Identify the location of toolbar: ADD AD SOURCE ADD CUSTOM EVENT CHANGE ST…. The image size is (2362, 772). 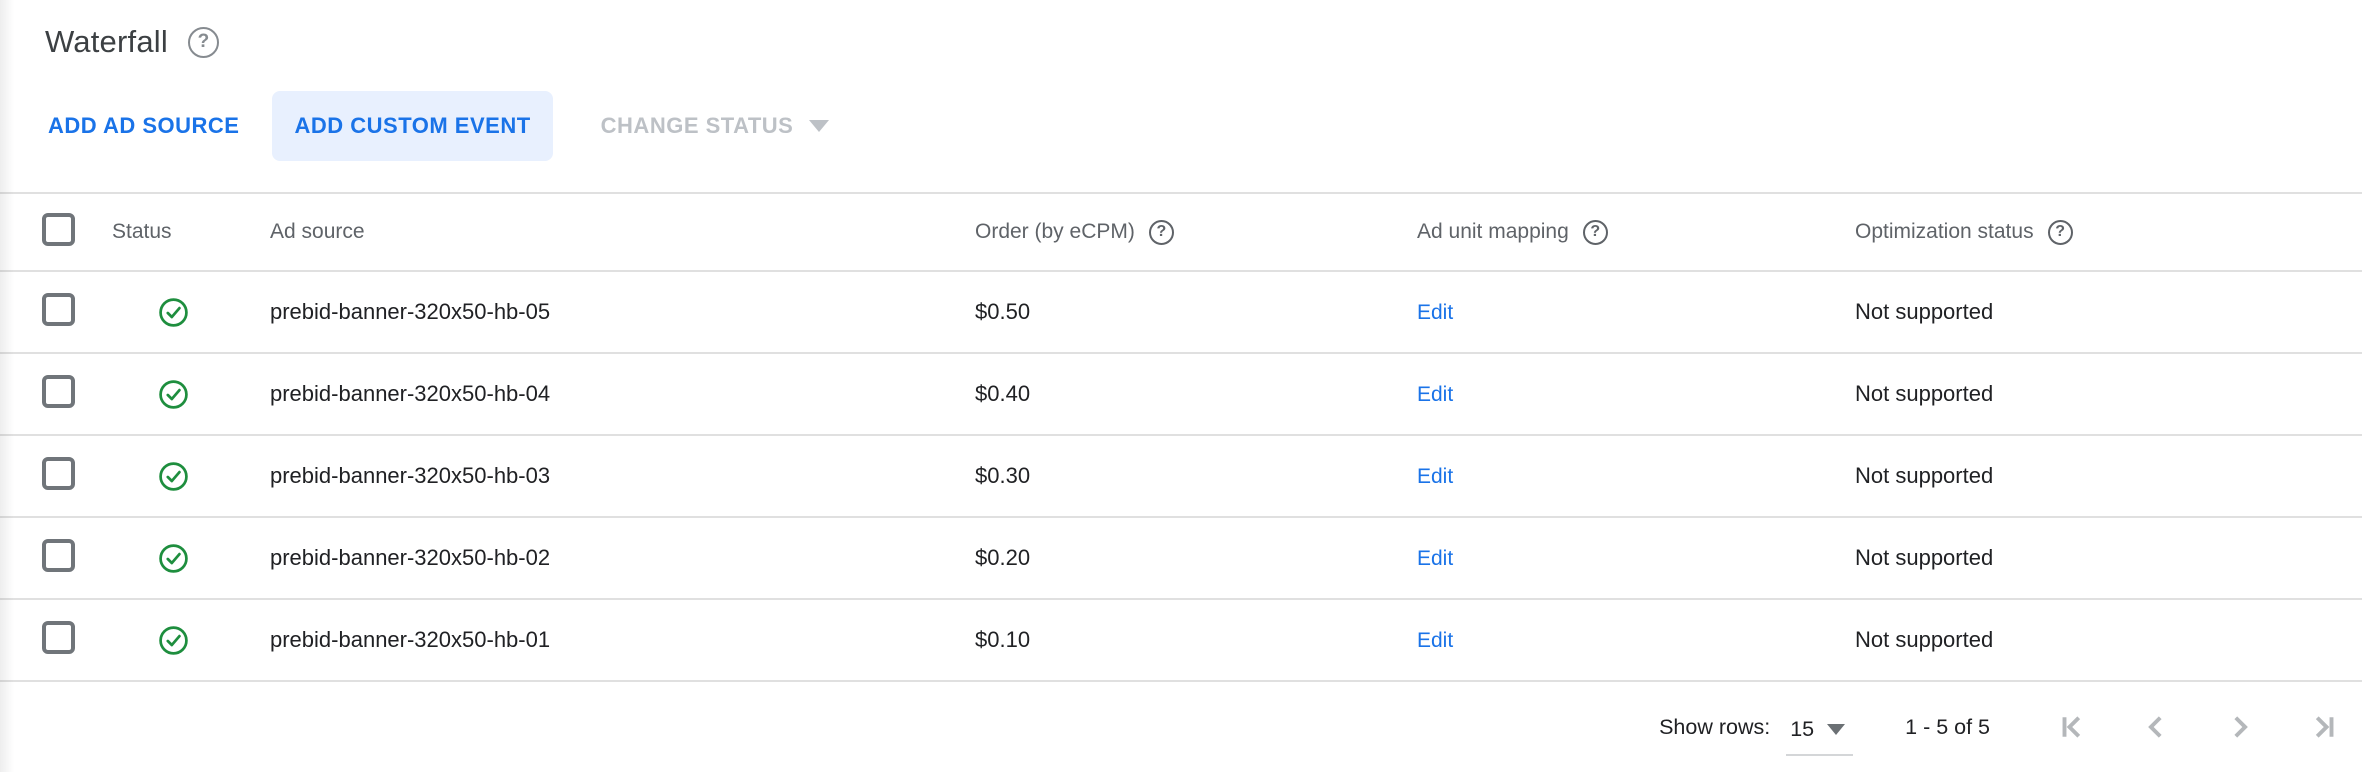
(1193, 126).